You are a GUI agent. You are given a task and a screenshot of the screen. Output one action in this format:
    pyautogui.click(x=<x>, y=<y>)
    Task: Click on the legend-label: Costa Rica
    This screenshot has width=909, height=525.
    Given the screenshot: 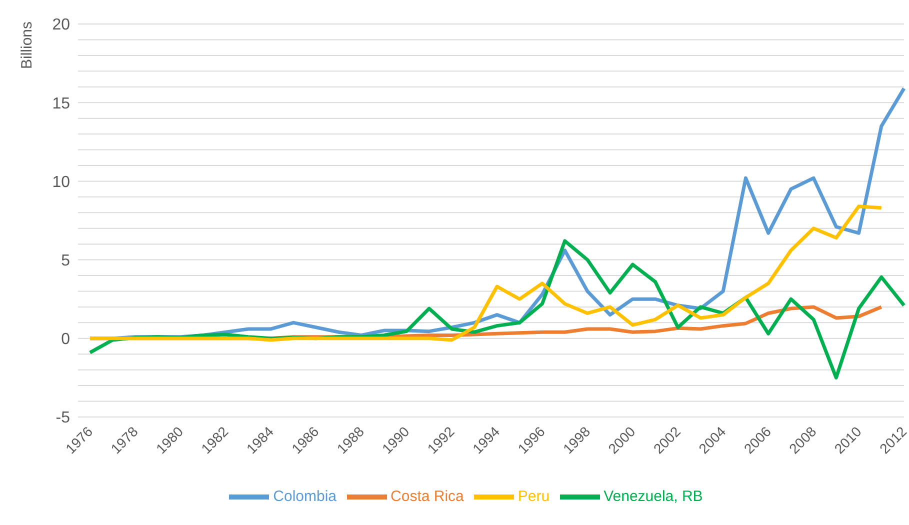 What is the action you would take?
    pyautogui.click(x=427, y=496)
    